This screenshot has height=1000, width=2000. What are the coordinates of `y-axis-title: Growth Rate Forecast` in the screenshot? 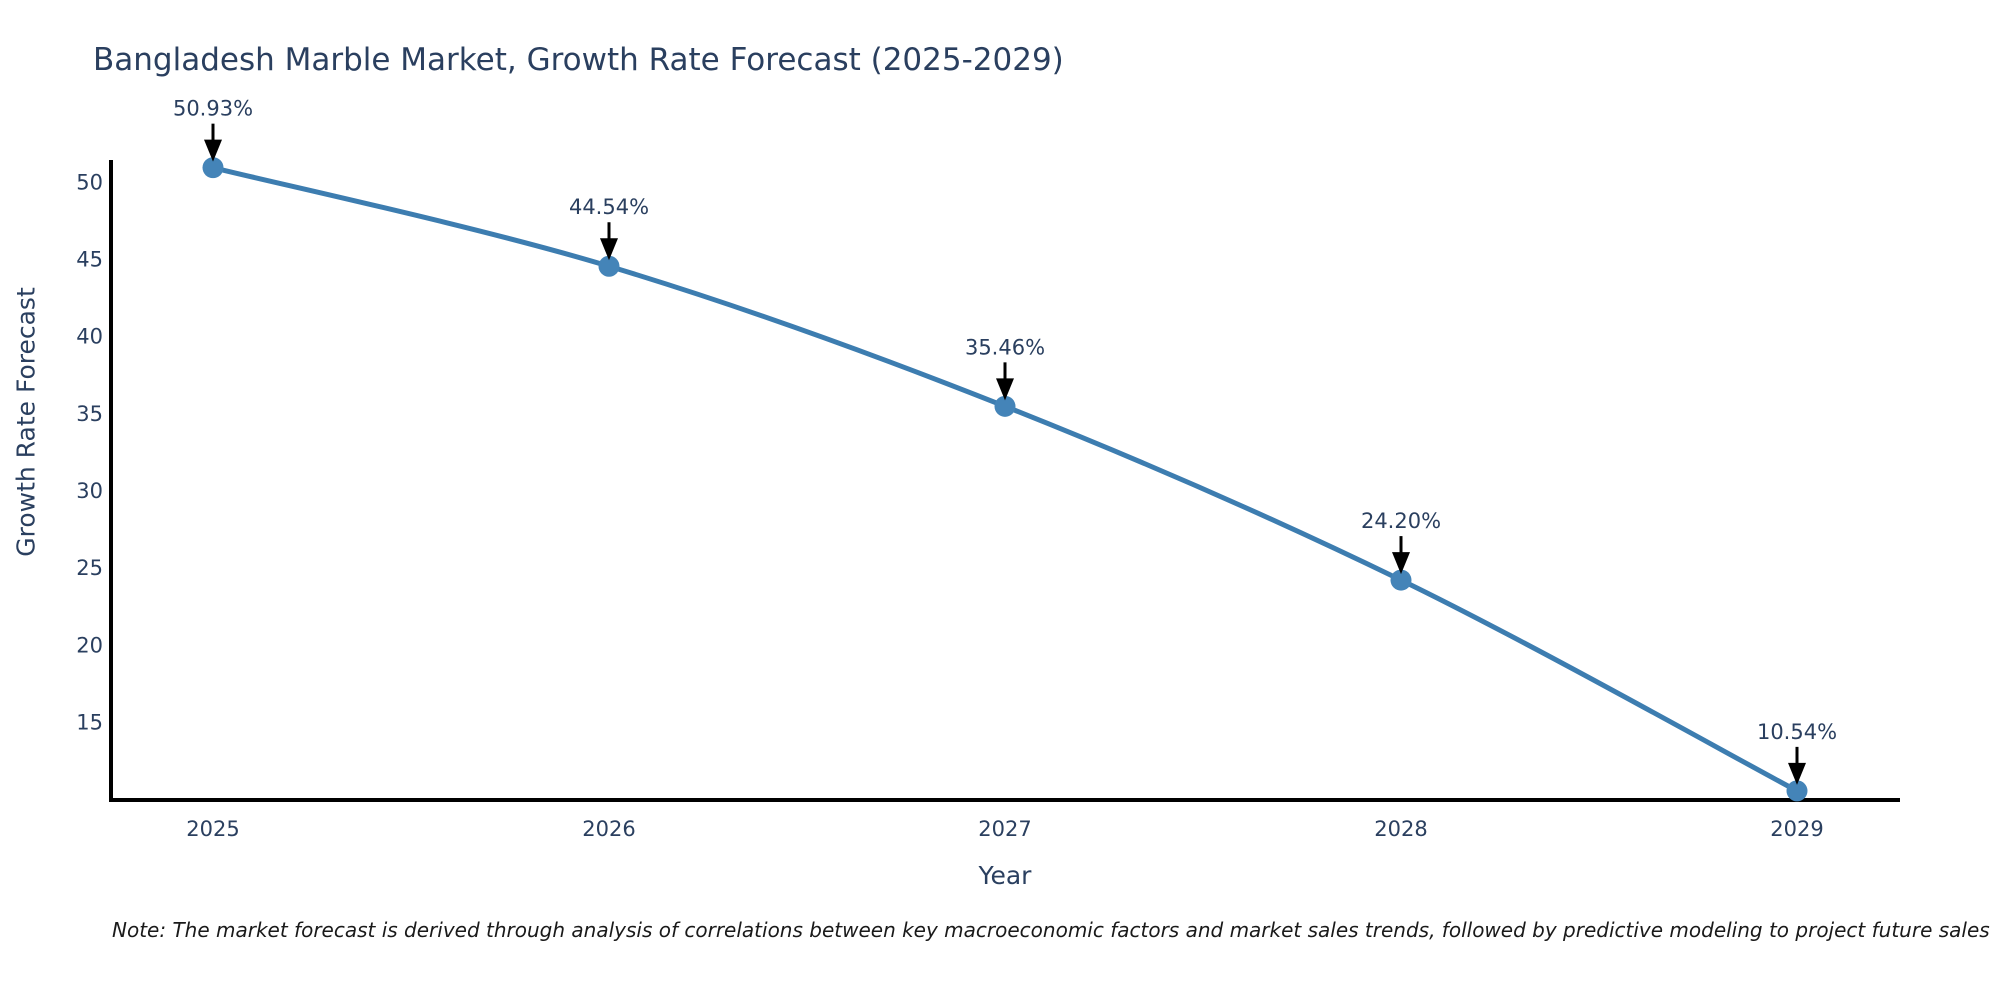 It's located at (26, 422).